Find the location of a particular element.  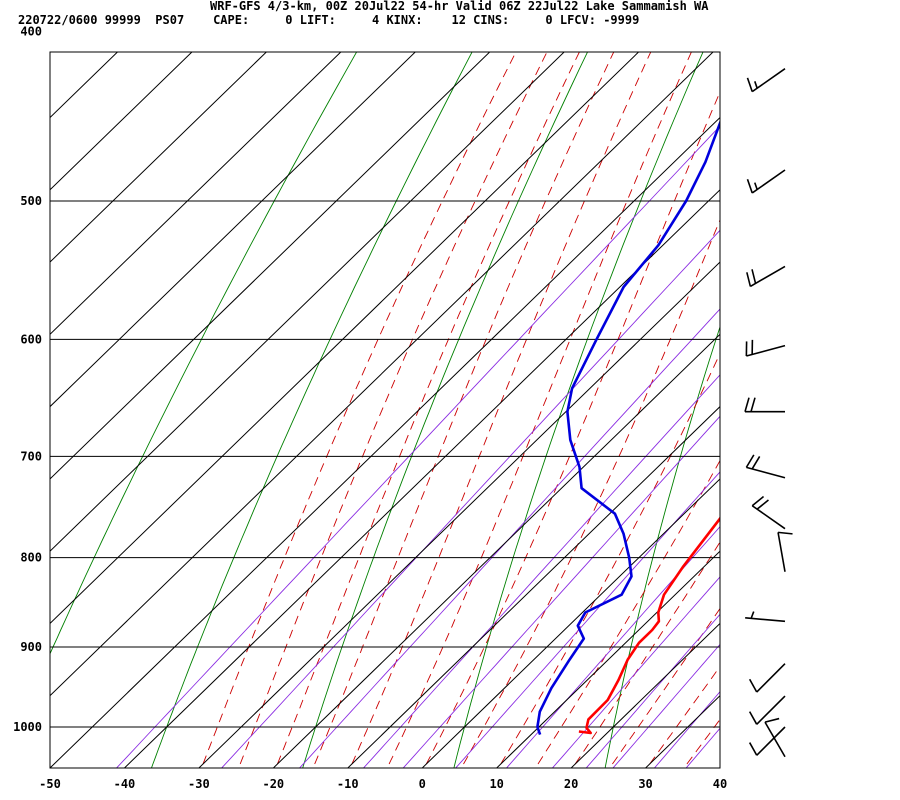

pressure-tick-label: 900 is located at coordinates (31, 647).